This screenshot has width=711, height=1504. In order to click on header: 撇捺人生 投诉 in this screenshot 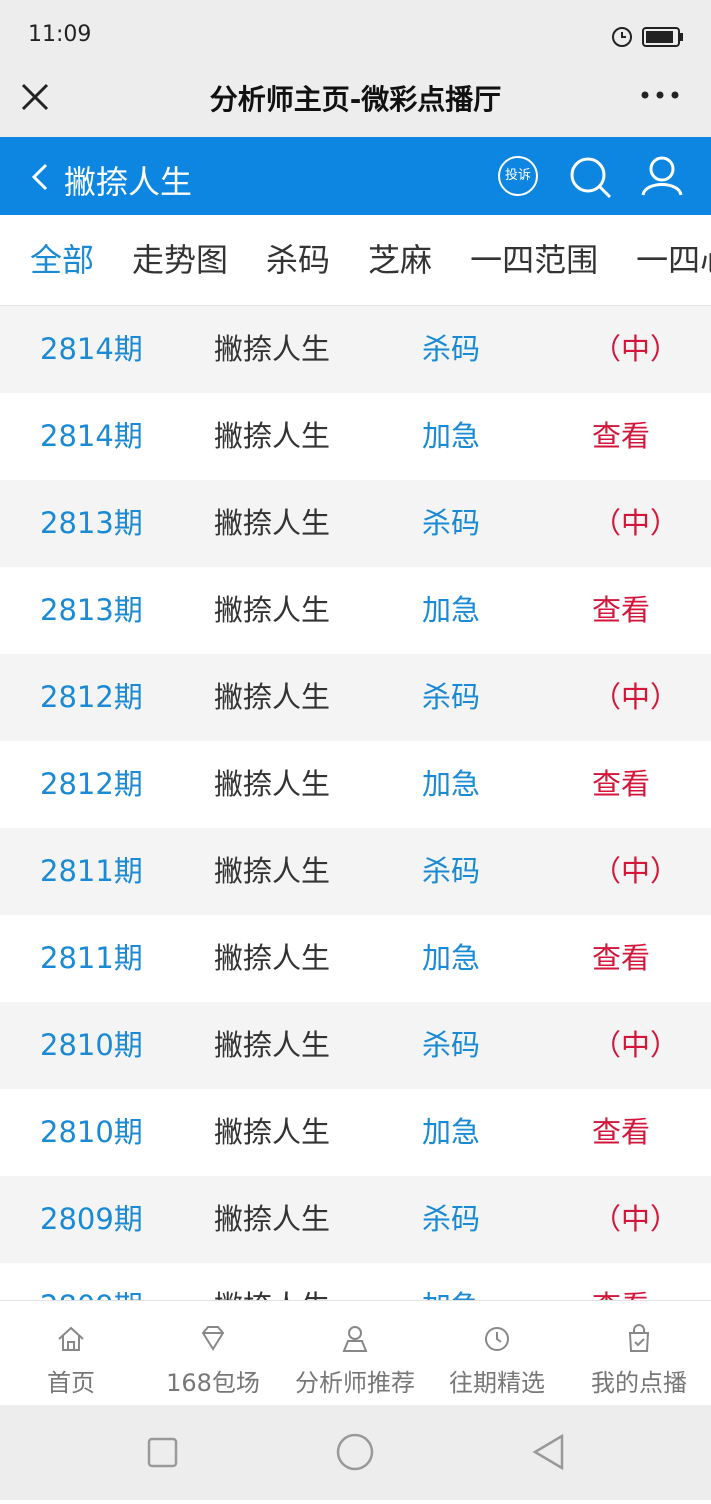, I will do `click(355, 176)`.